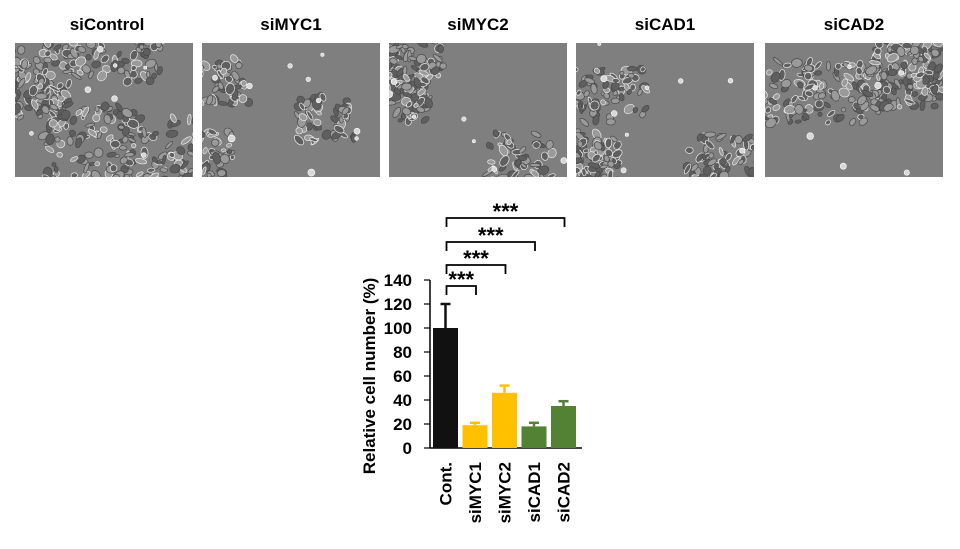  Describe the element at coordinates (402, 352) in the screenshot. I see `y-tick-label: 80` at that location.